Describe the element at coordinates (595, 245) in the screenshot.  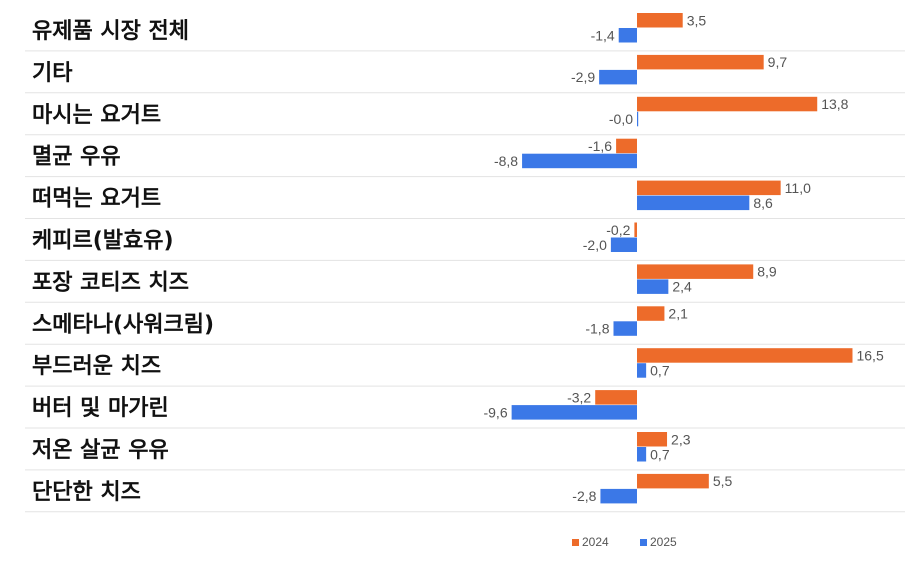
I see `data-label: -2,0` at that location.